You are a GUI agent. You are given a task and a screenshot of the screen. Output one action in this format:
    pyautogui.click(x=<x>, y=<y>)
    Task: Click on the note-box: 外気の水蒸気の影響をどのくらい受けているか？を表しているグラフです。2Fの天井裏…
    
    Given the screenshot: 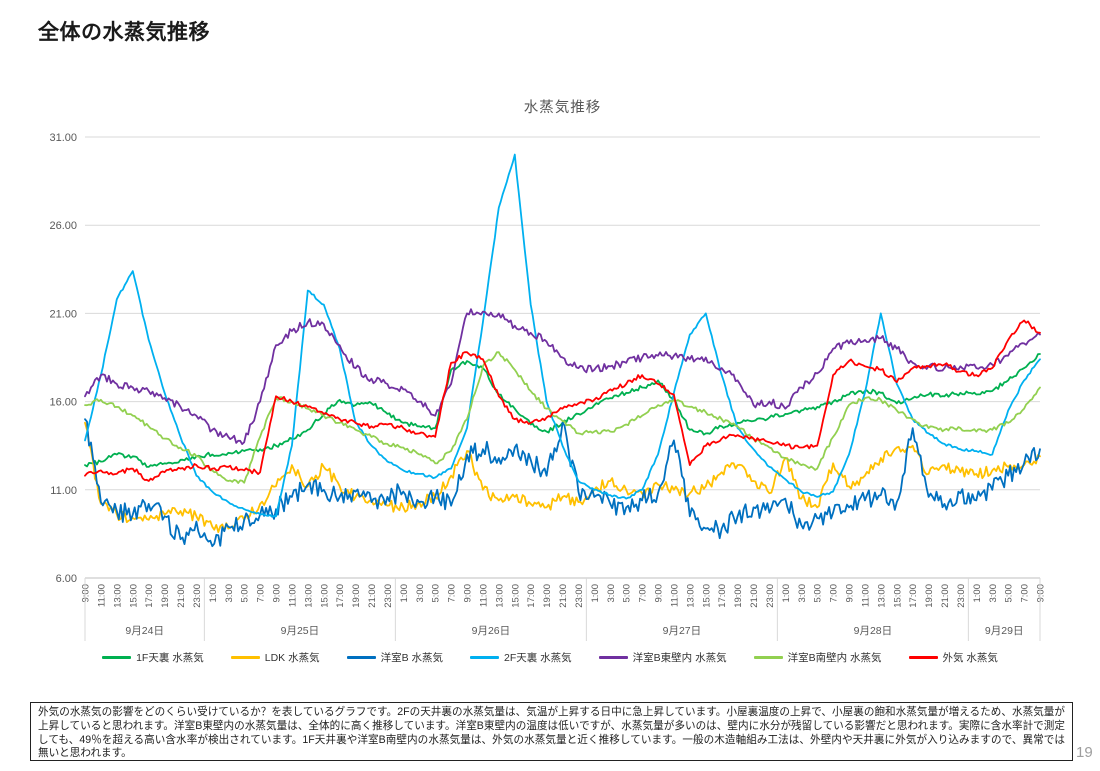 What is the action you would take?
    pyautogui.click(x=551, y=731)
    